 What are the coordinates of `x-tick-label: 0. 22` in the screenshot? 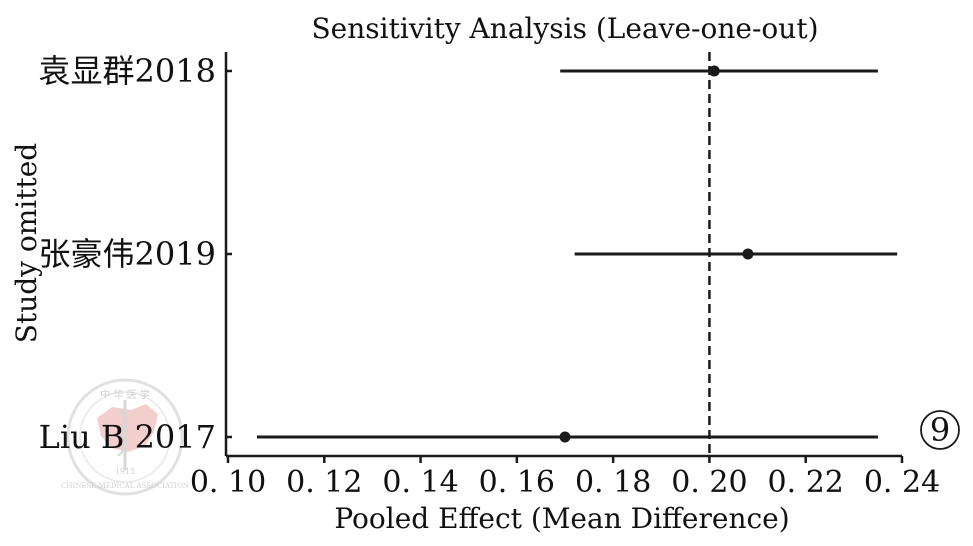 It's located at (806, 482).